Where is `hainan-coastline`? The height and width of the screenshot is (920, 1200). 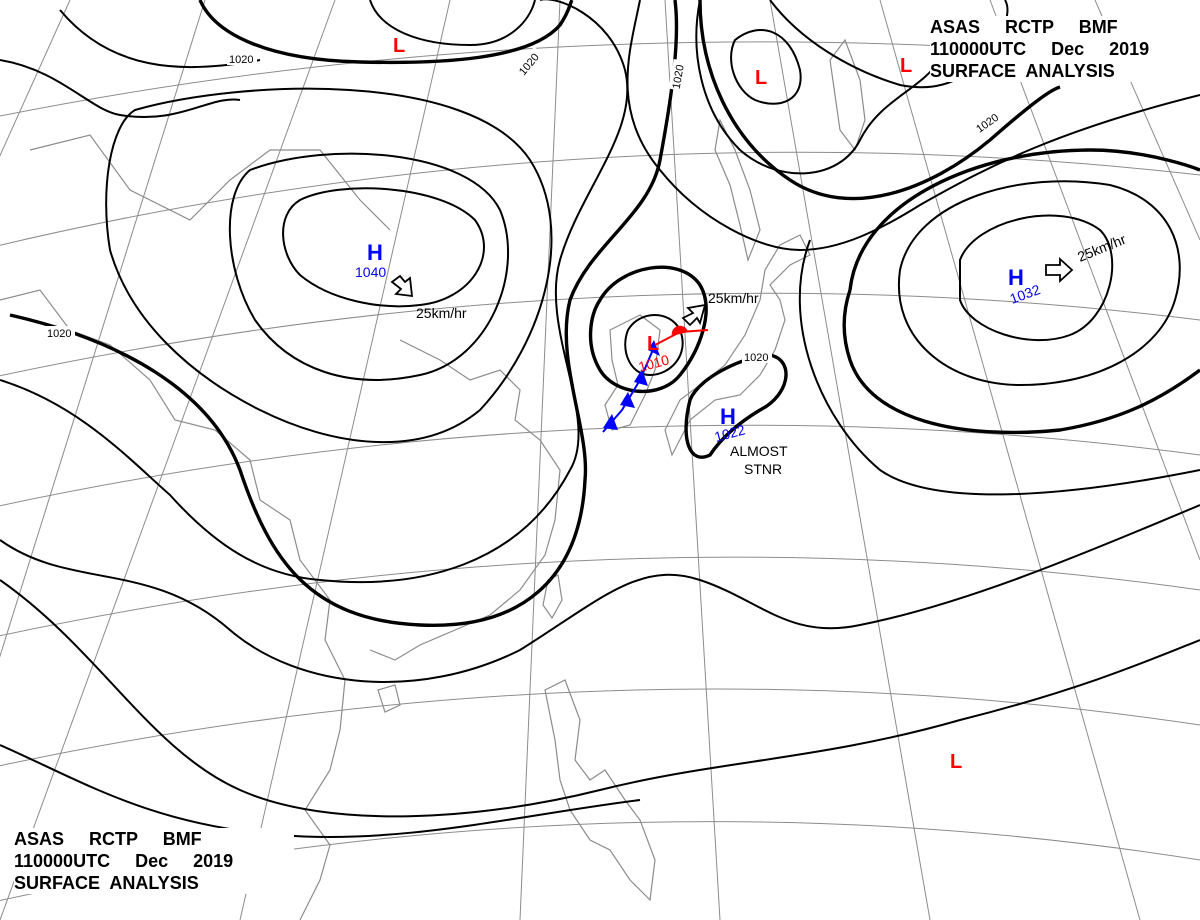
hainan-coastline is located at coordinates (389, 698).